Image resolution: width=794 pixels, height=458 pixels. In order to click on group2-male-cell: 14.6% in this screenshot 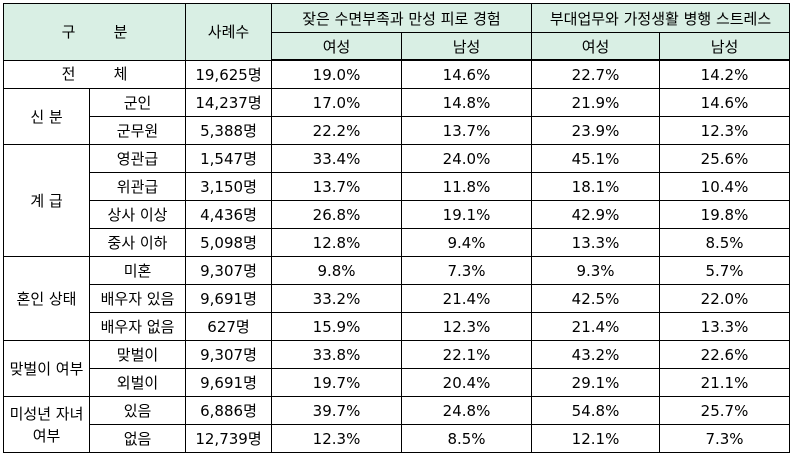, I will do `click(724, 102)`.